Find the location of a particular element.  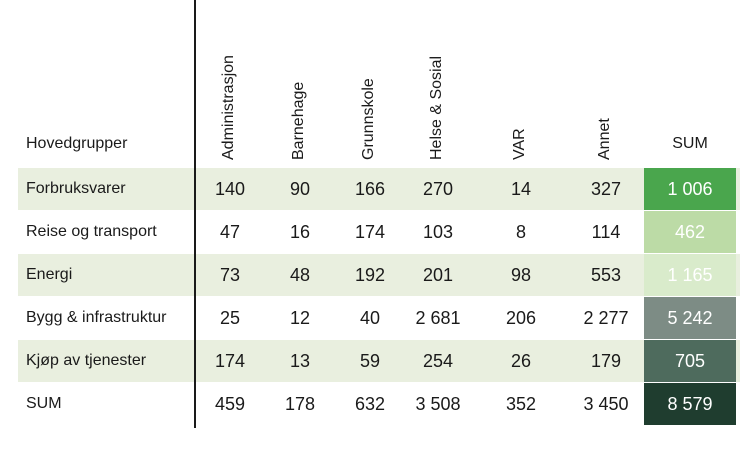

table-cell: 12 is located at coordinates (300, 318).